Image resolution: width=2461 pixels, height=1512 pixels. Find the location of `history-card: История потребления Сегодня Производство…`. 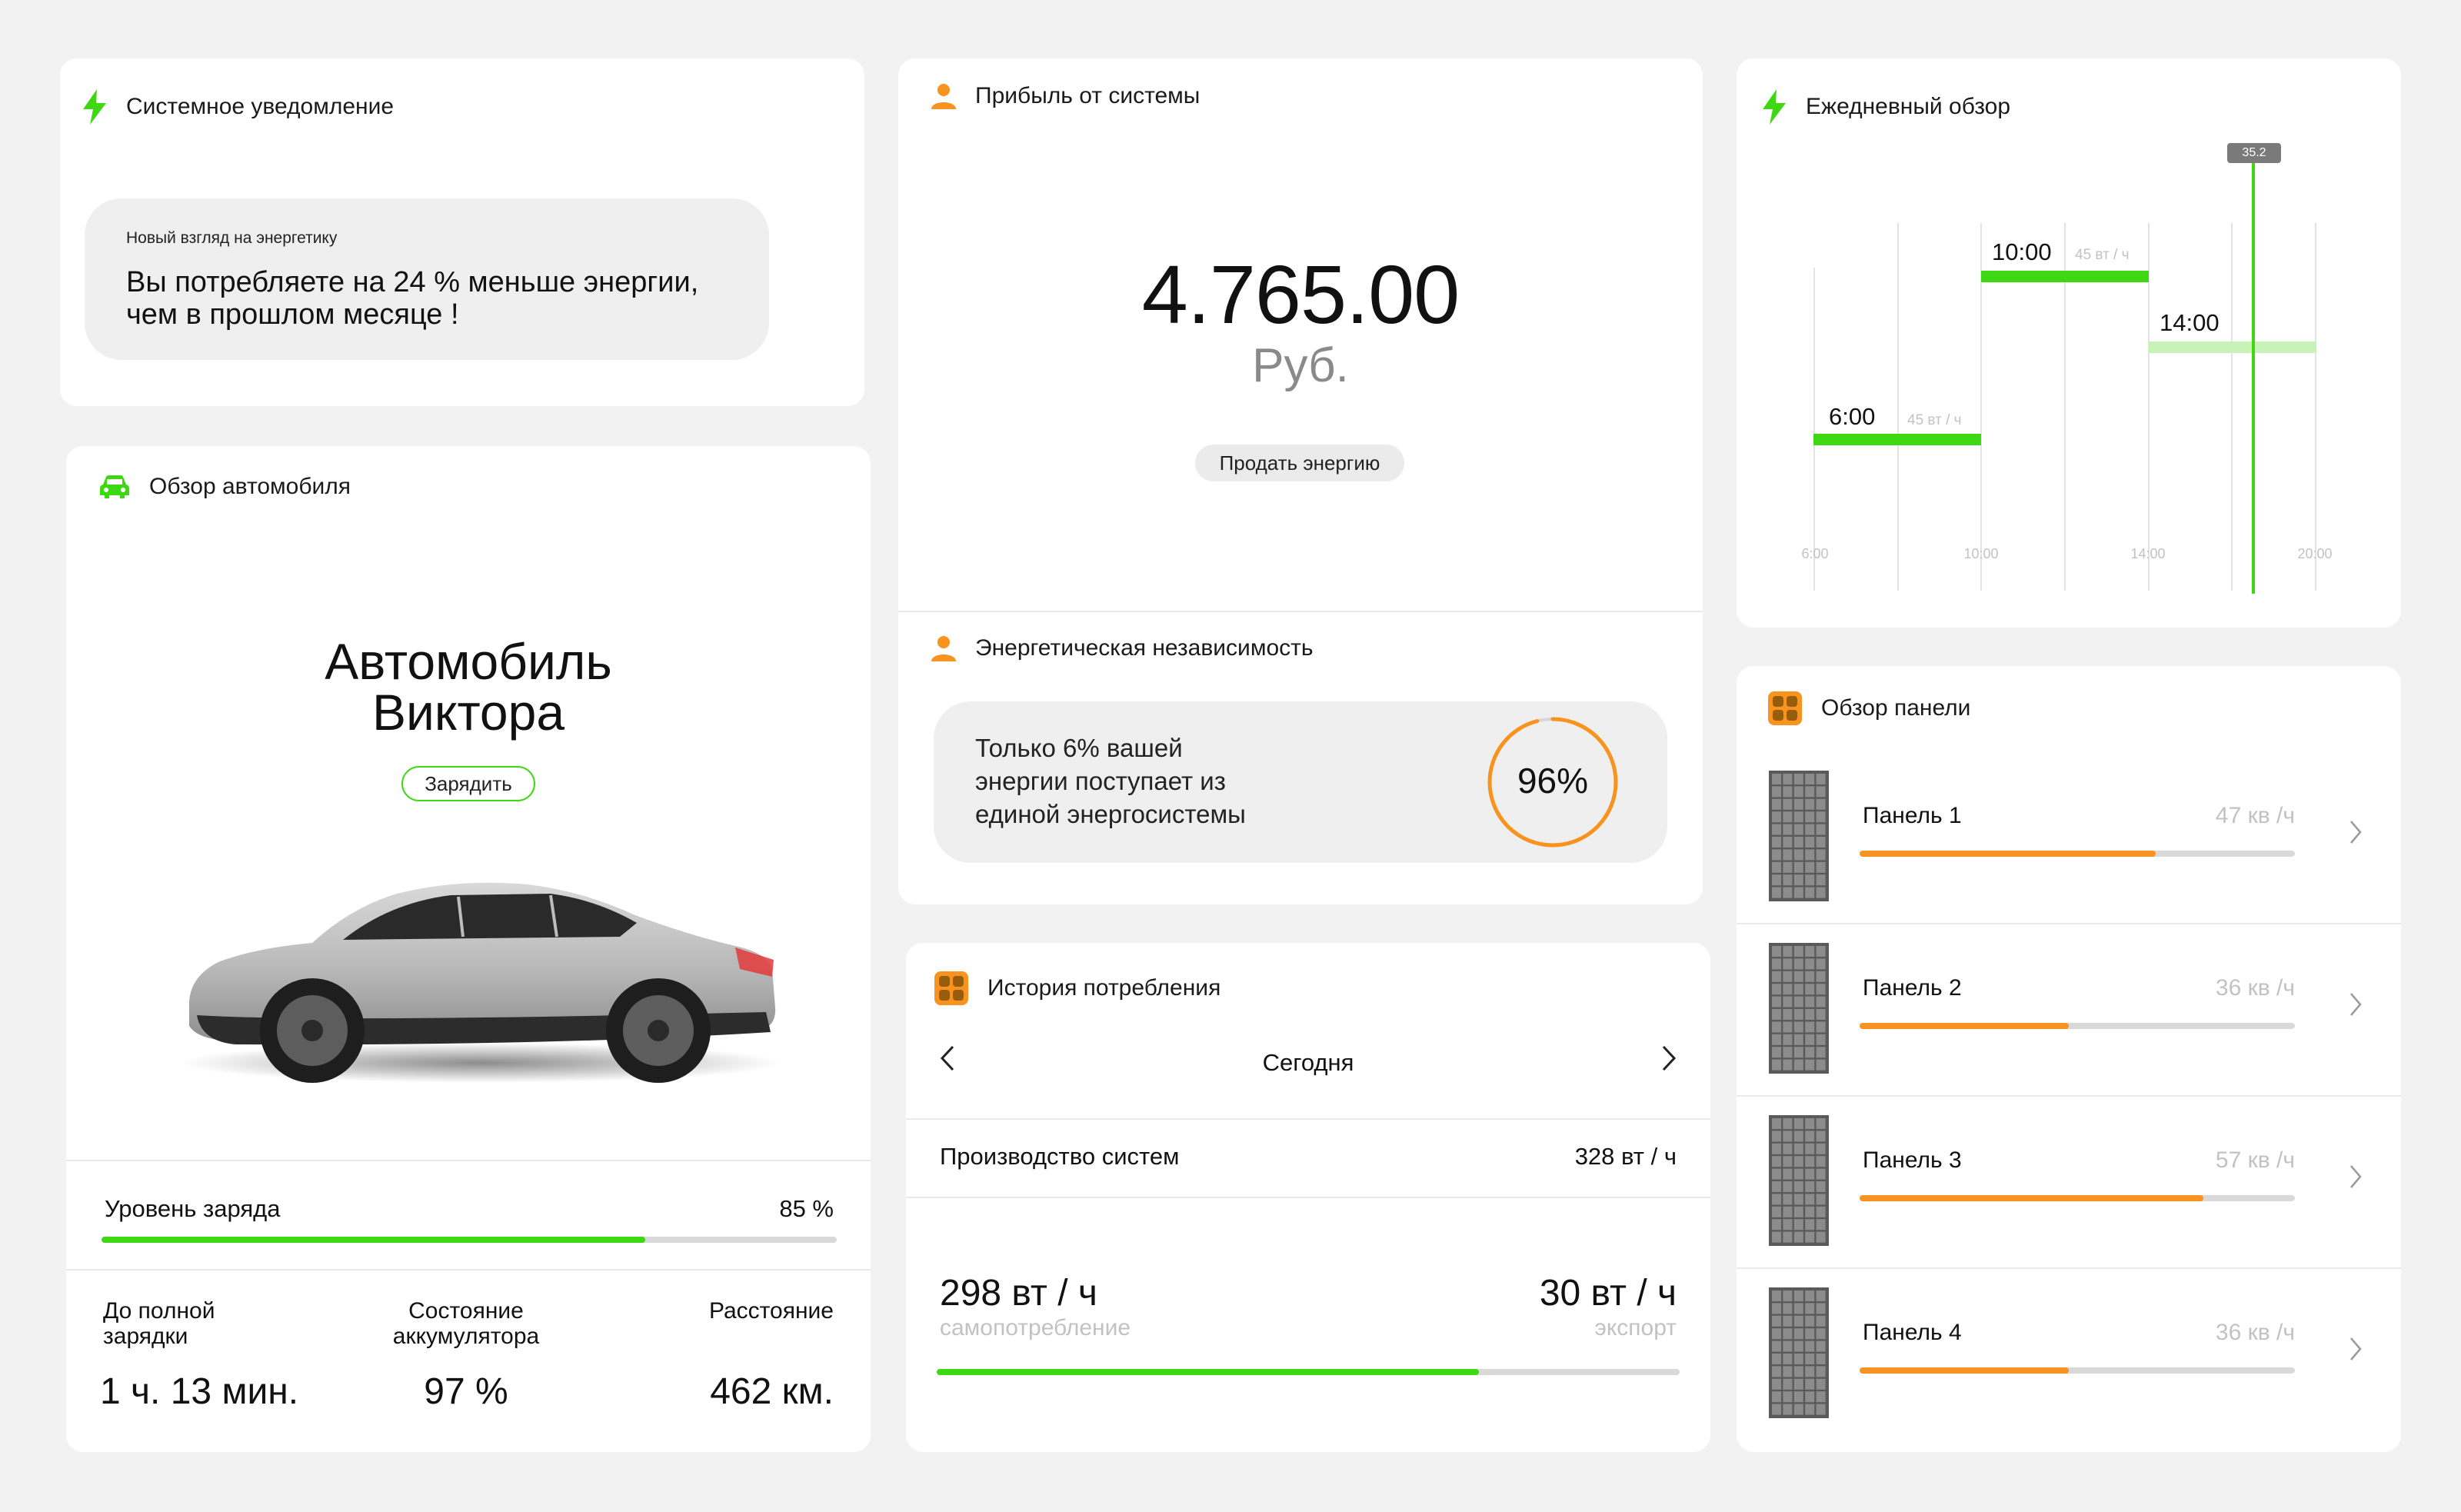

history-card: История потребления Сегодня Производство… is located at coordinates (1308, 1197).